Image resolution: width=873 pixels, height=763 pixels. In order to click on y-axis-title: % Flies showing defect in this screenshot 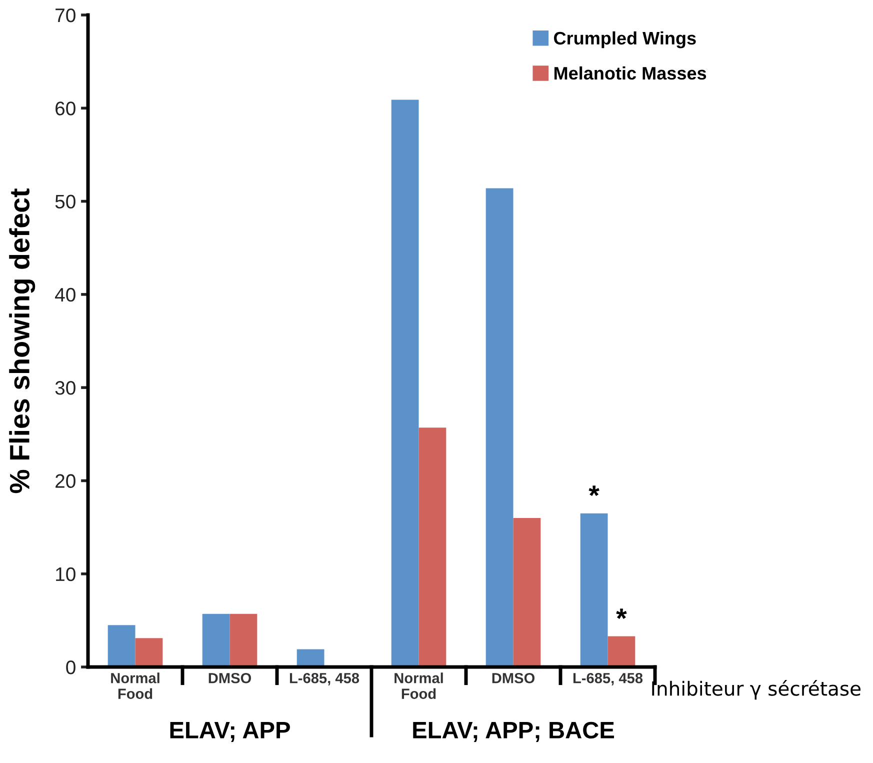, I will do `click(22, 341)`.